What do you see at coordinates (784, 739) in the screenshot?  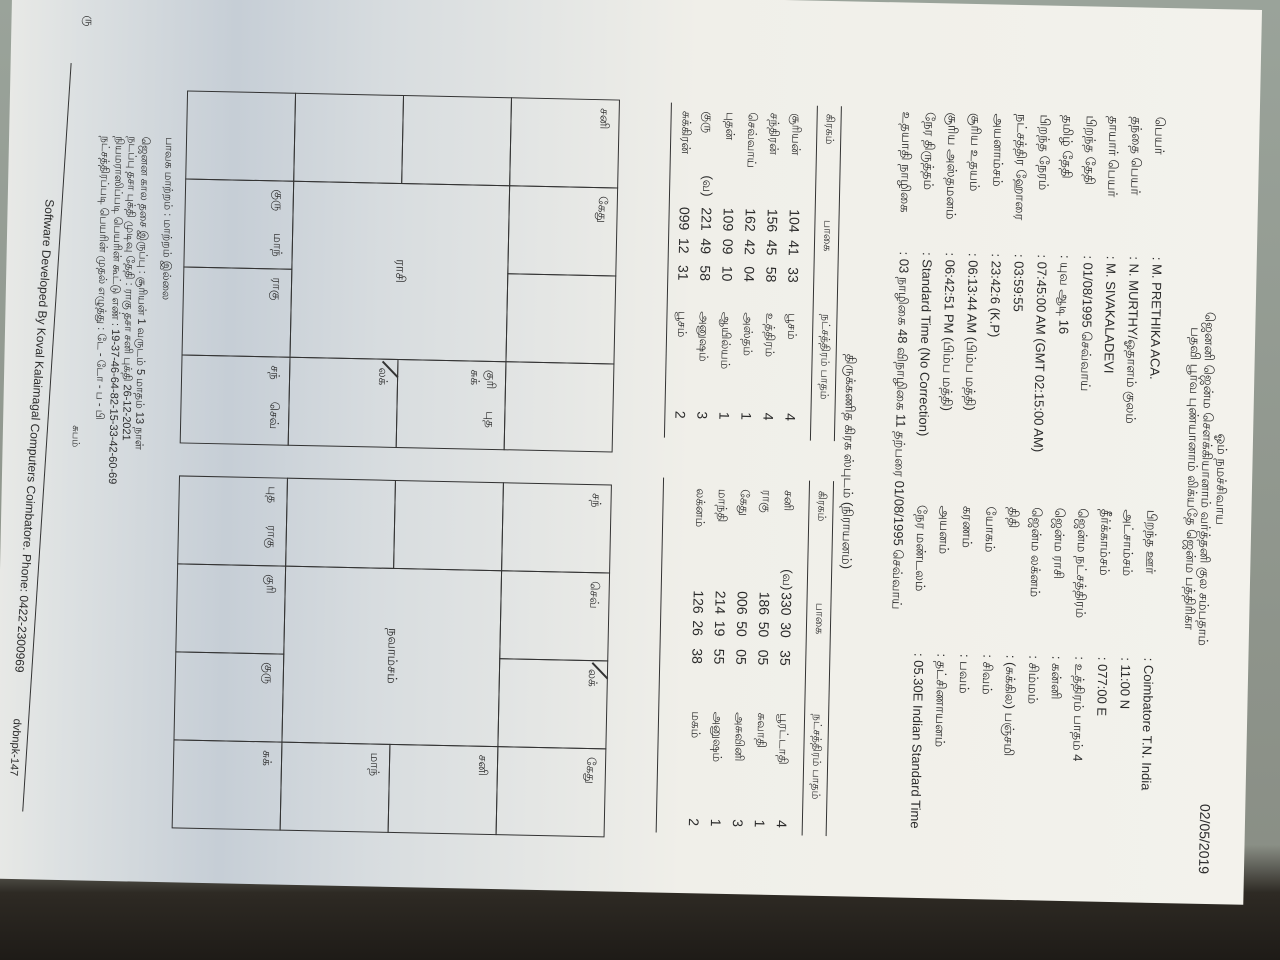 I see `planet-star: பூரட்டாதி` at bounding box center [784, 739].